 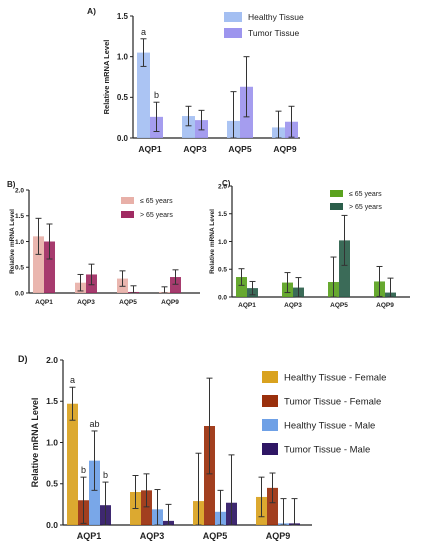 What do you see at coordinates (94, 424) in the screenshot?
I see `significance-label: ab` at bounding box center [94, 424].